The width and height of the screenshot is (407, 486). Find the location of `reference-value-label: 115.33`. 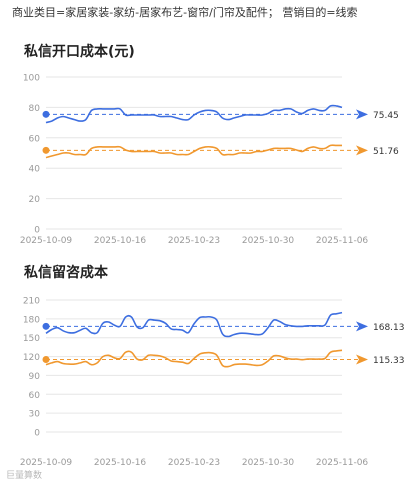

reference-value-label: 115.33 is located at coordinates (389, 361).